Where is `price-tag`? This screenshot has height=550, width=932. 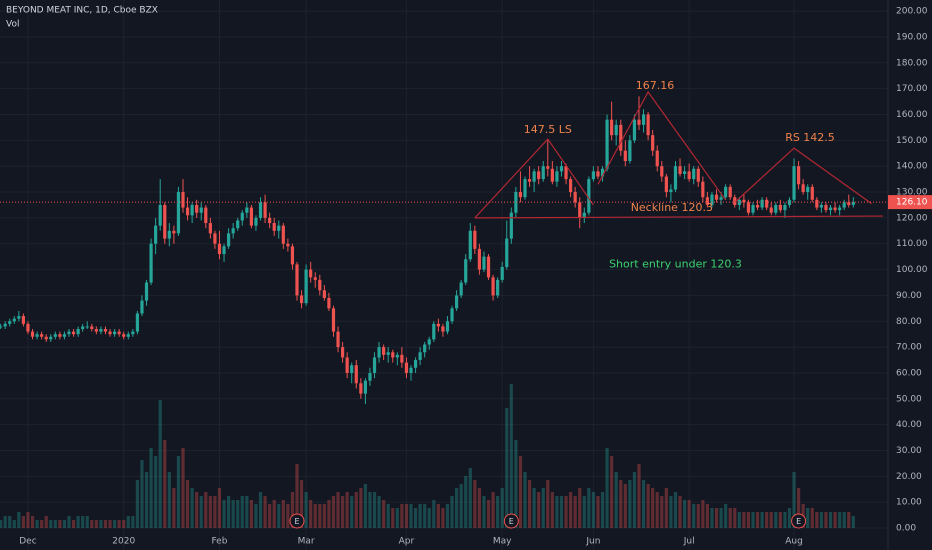
price-tag is located at coordinates (910, 202).